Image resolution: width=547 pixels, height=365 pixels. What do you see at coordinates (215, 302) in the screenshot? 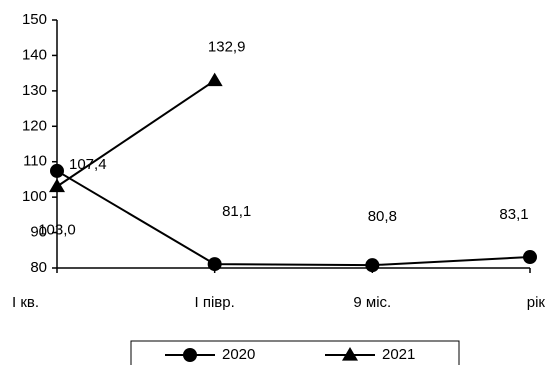
I see `x-tick-label: І півр.` at bounding box center [215, 302].